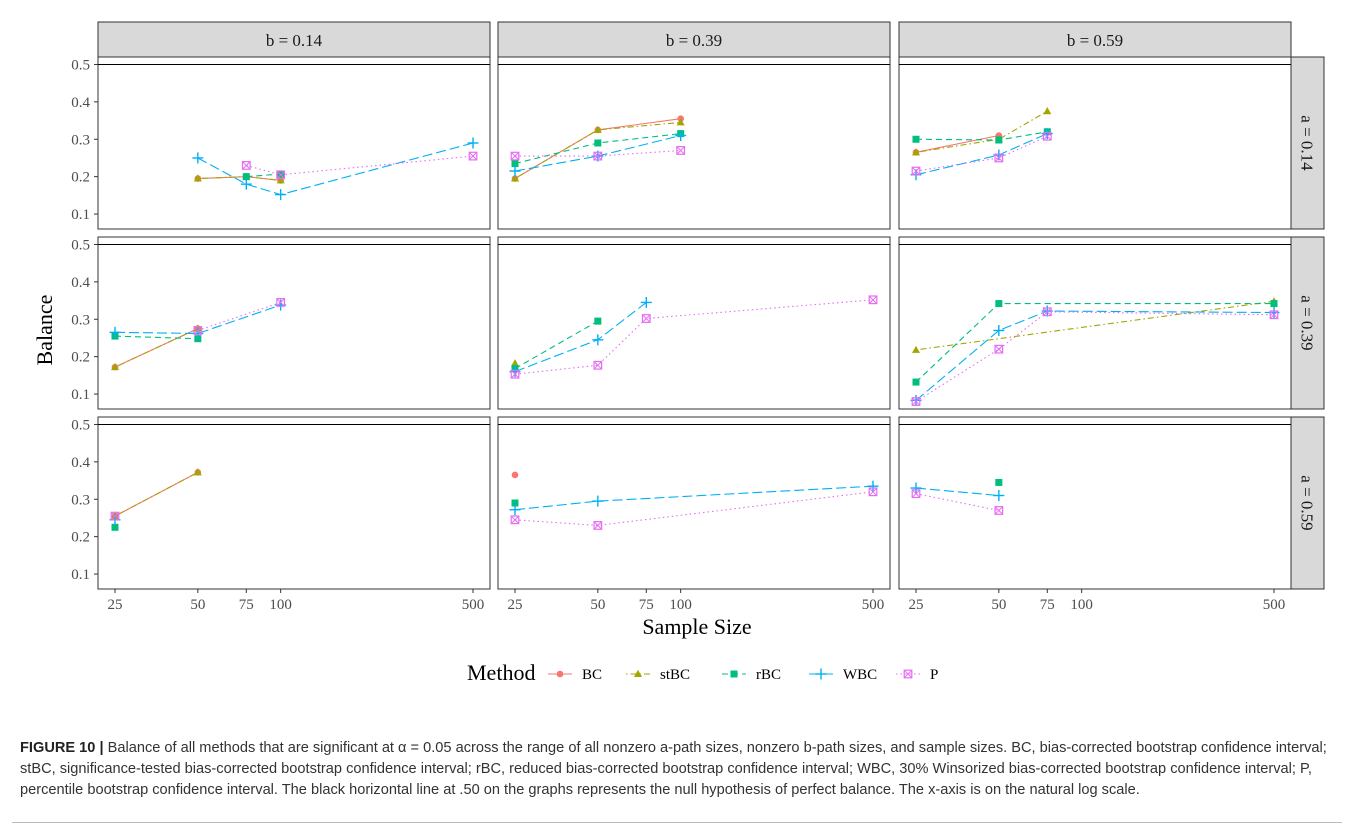 This screenshot has height=827, width=1355. What do you see at coordinates (575, 675) in the screenshot?
I see `legend-entry-BC: BC` at bounding box center [575, 675].